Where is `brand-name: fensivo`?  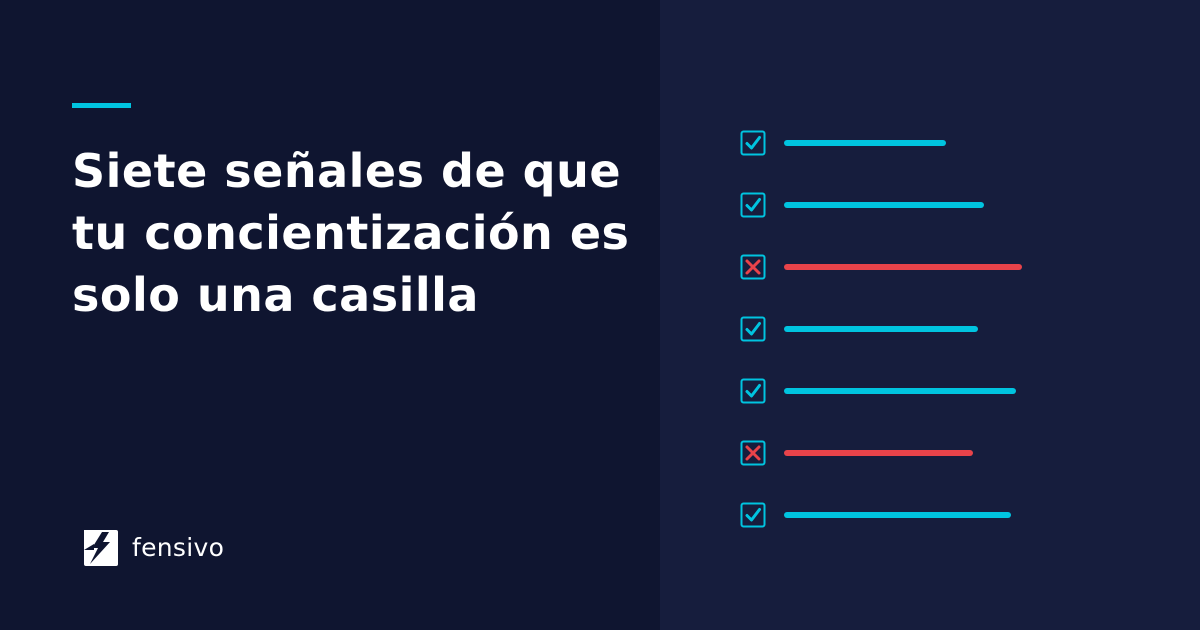
brand-name: fensivo is located at coordinates (178, 547).